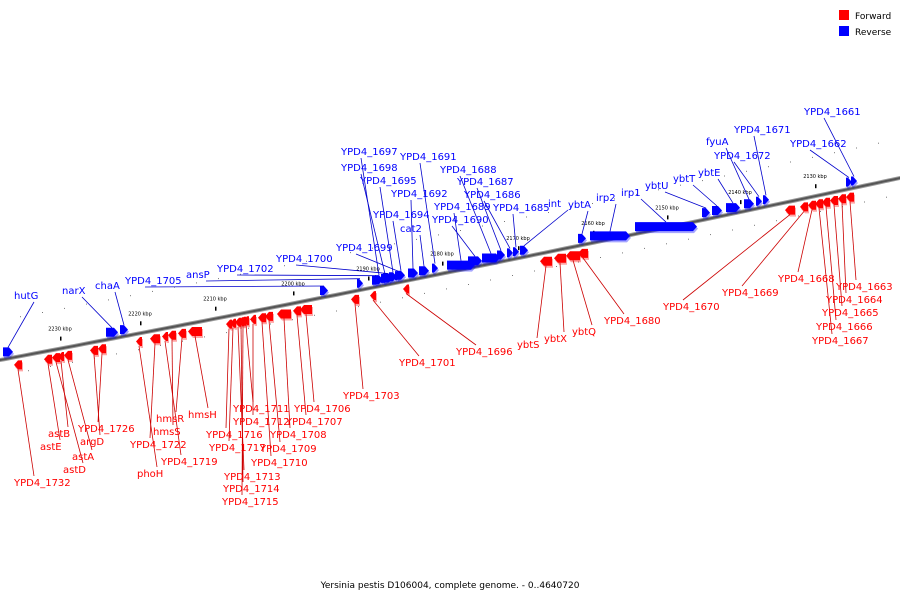 The image size is (900, 600). I want to click on gene-feature-aste, so click(48, 359).